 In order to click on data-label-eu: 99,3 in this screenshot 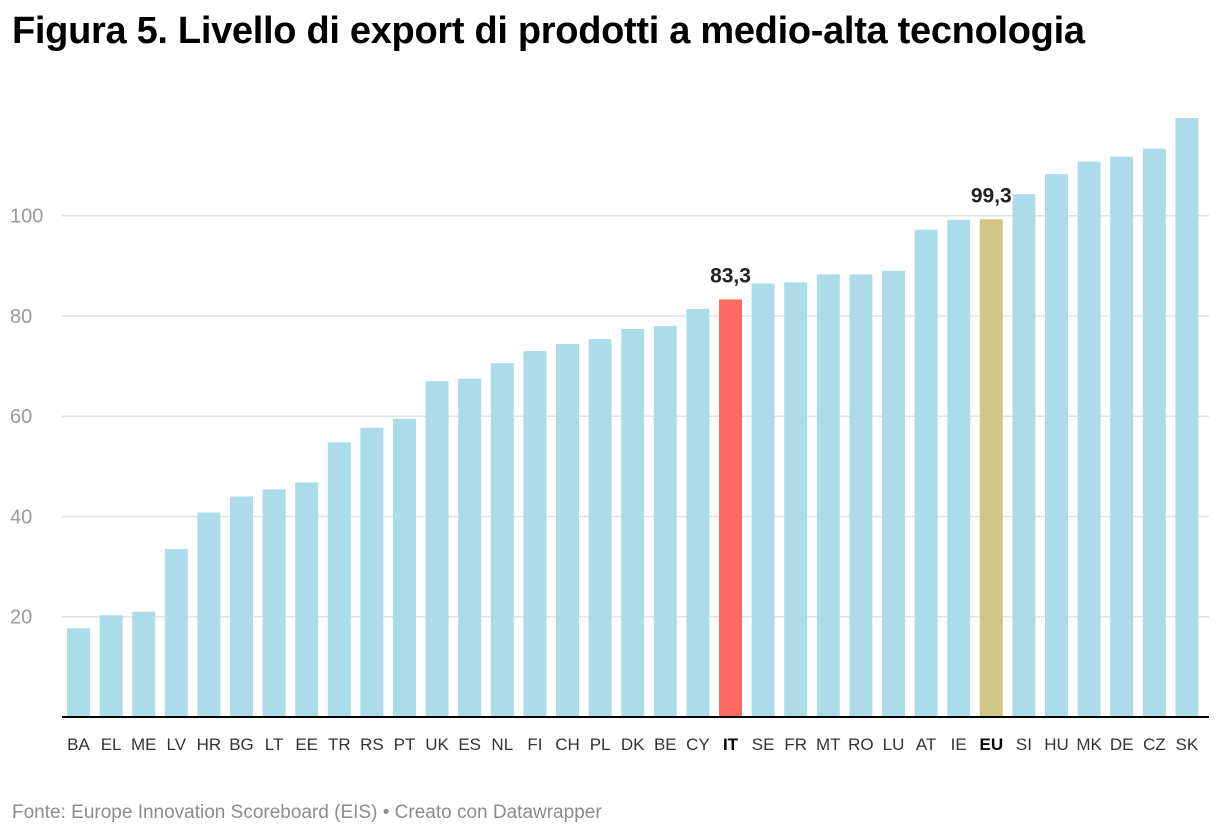, I will do `click(991, 195)`.